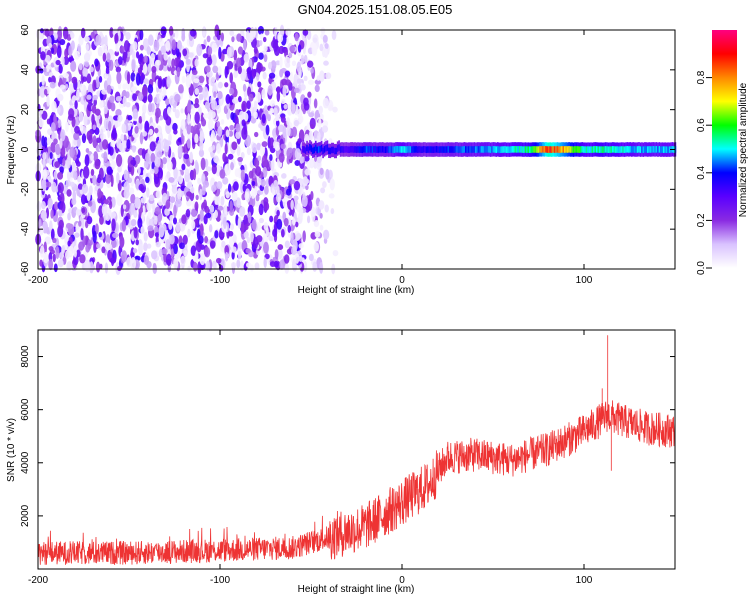 Image resolution: width=750 pixels, height=600 pixels. I want to click on x-tick-label: -200, so click(38, 280).